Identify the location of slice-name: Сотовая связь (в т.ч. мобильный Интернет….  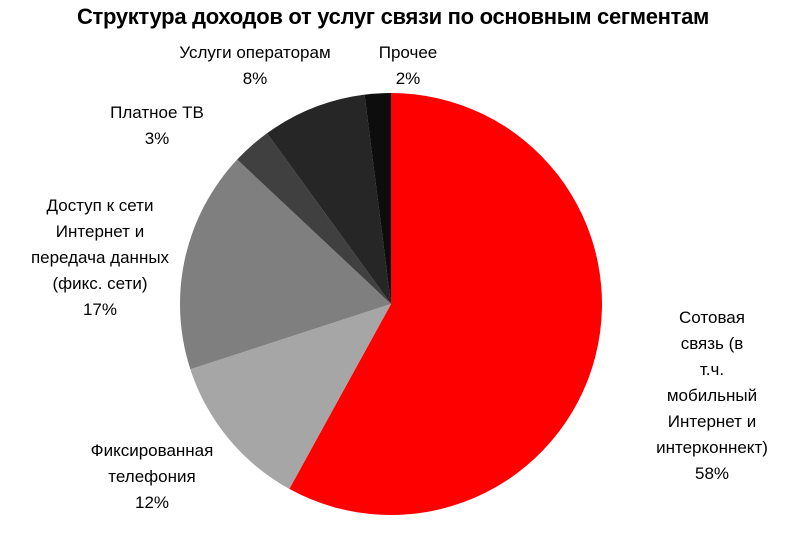
(712, 382).